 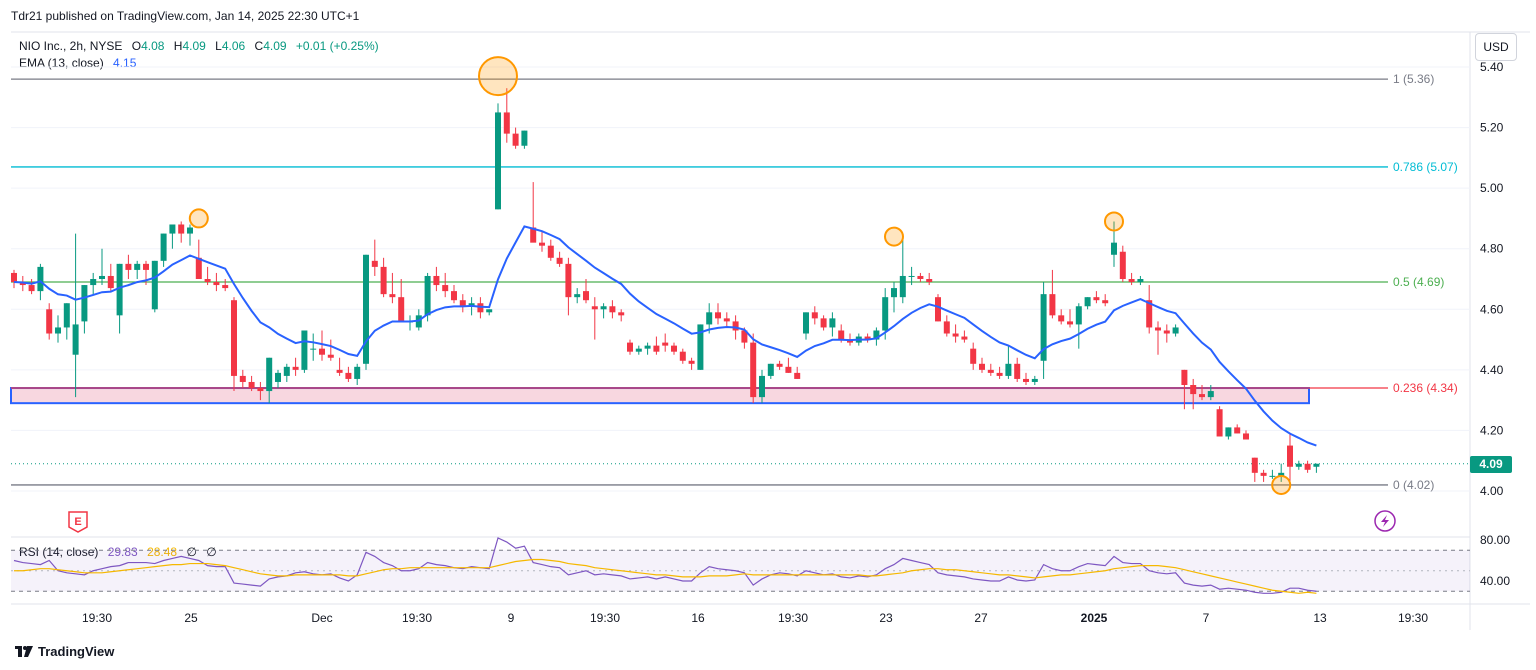 I want to click on high-value: 4.09, so click(x=194, y=46).